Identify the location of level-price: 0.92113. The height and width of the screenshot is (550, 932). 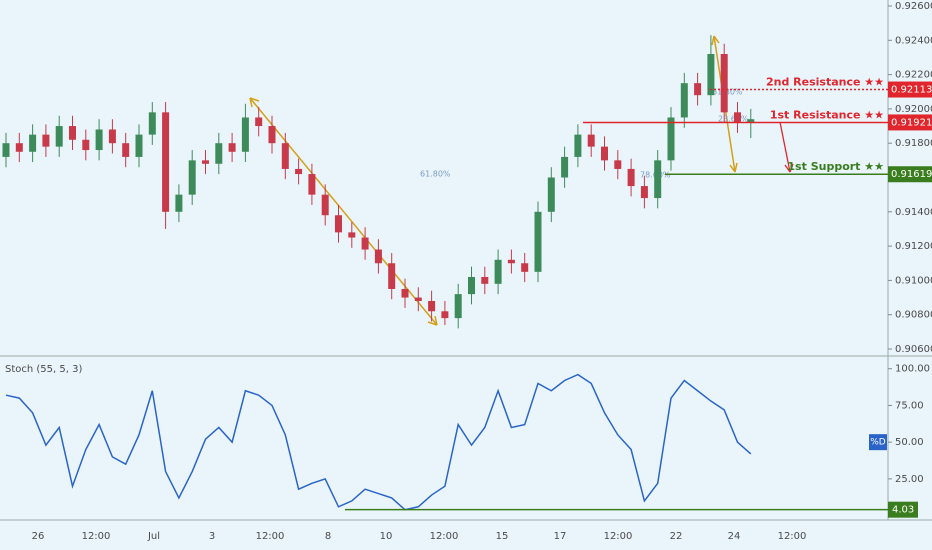
(911, 90).